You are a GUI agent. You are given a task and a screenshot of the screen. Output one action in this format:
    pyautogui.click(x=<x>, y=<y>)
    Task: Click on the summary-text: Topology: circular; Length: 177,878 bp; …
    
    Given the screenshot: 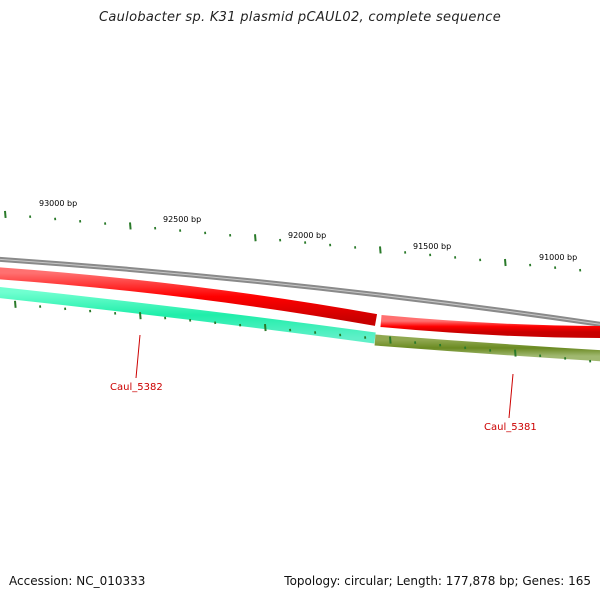 What is the action you would take?
    pyautogui.click(x=437, y=581)
    